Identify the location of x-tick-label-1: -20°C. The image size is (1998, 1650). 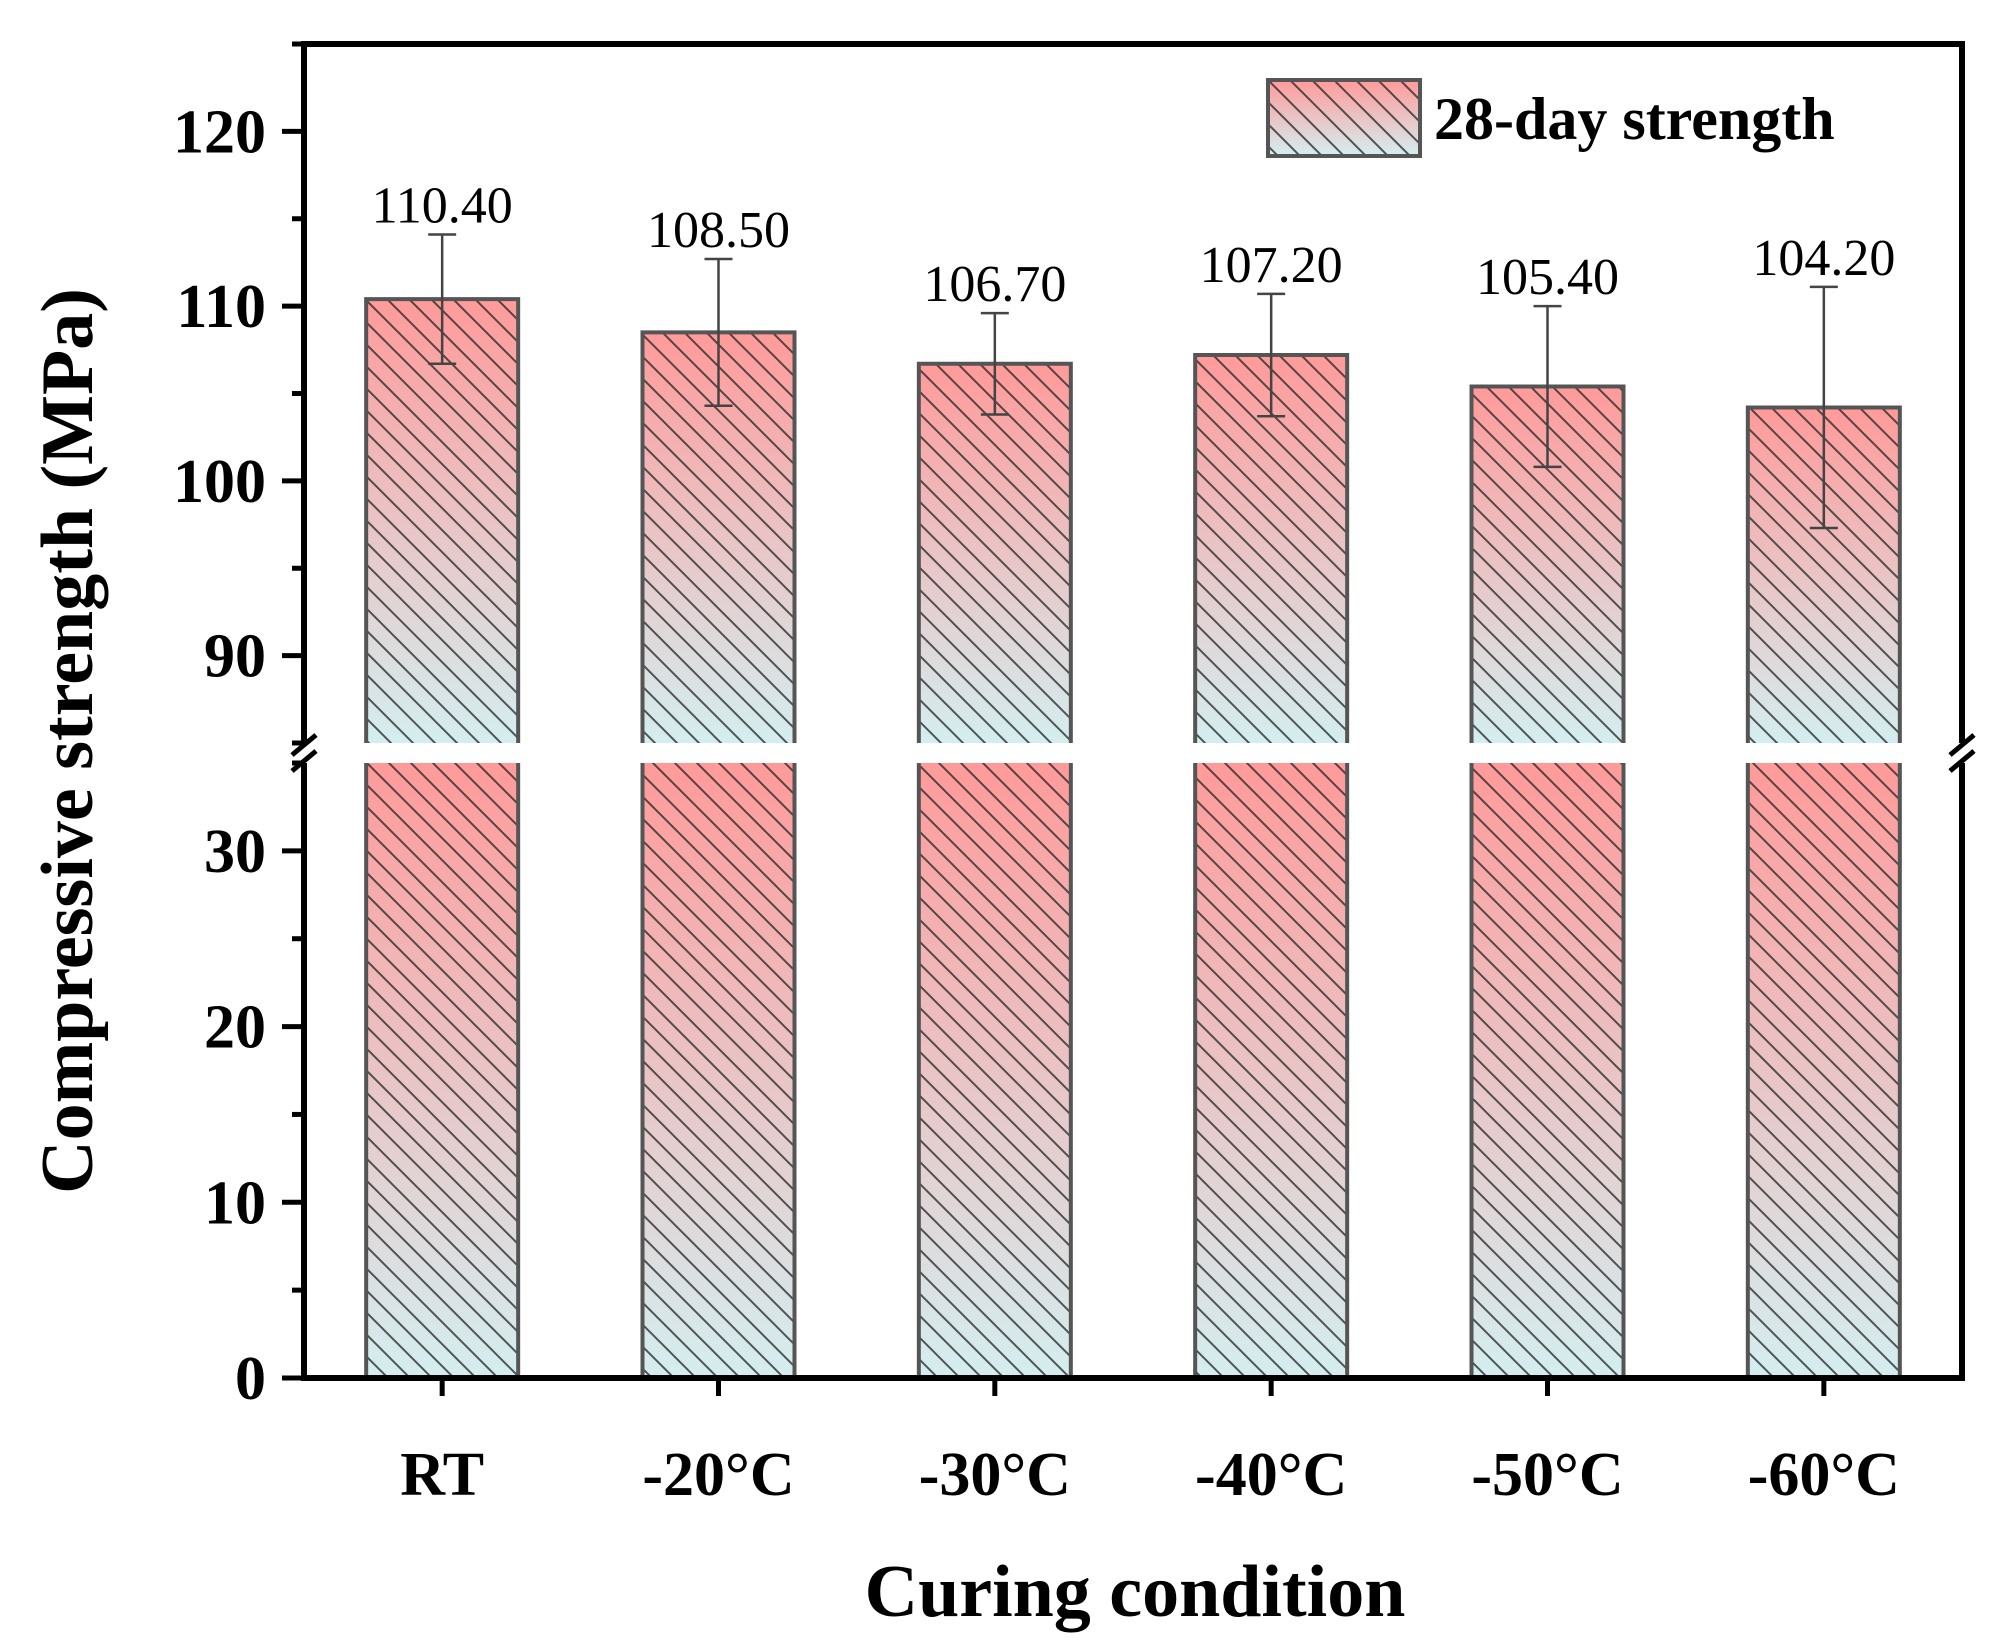
(718, 1475).